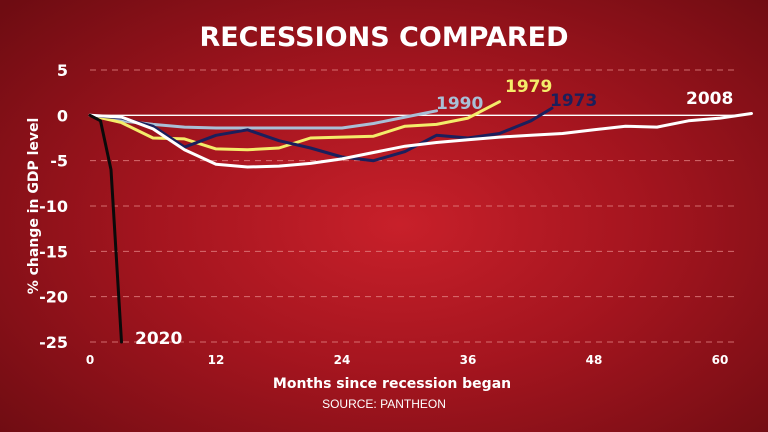  What do you see at coordinates (459, 104) in the screenshot?
I see `series-label-1990: 1990` at bounding box center [459, 104].